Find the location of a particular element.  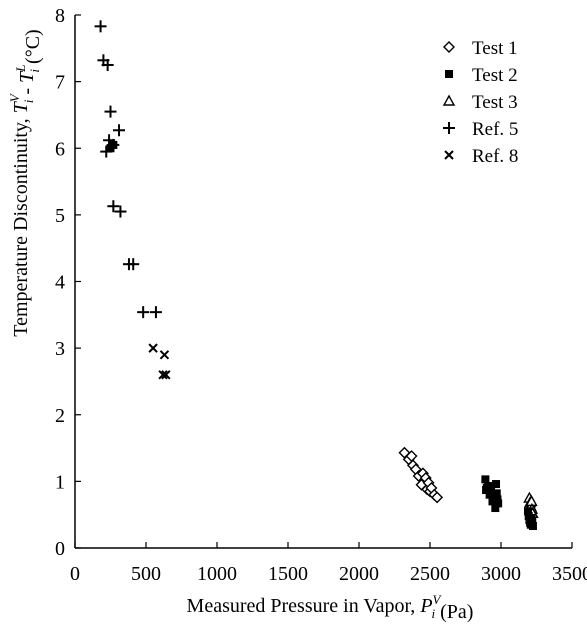

y-tick-label: 2 is located at coordinates (60, 416).